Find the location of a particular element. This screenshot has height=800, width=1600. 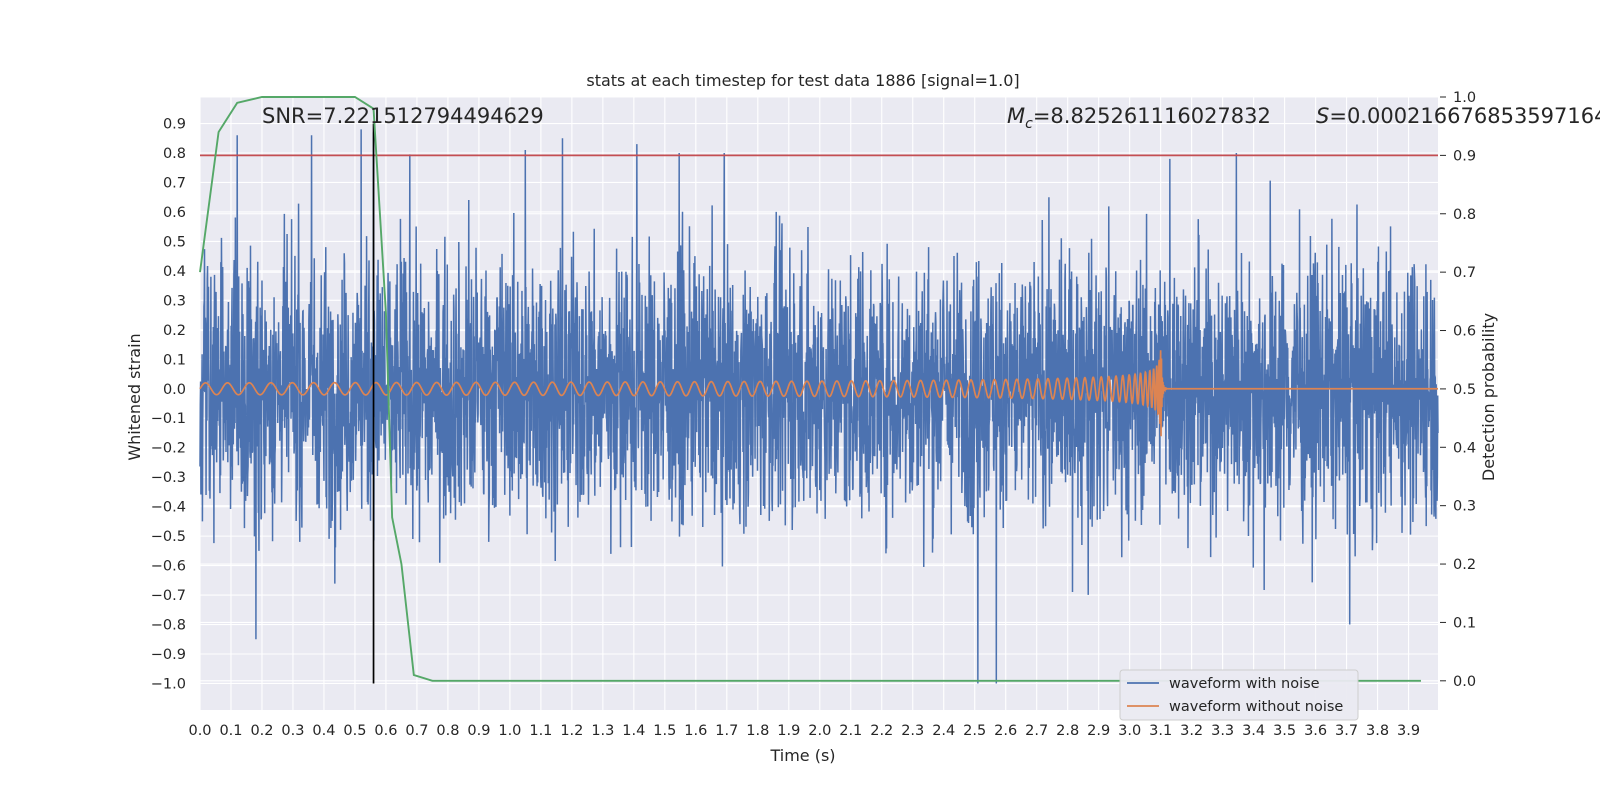

x-tick-label: 1.7 is located at coordinates (726, 731).